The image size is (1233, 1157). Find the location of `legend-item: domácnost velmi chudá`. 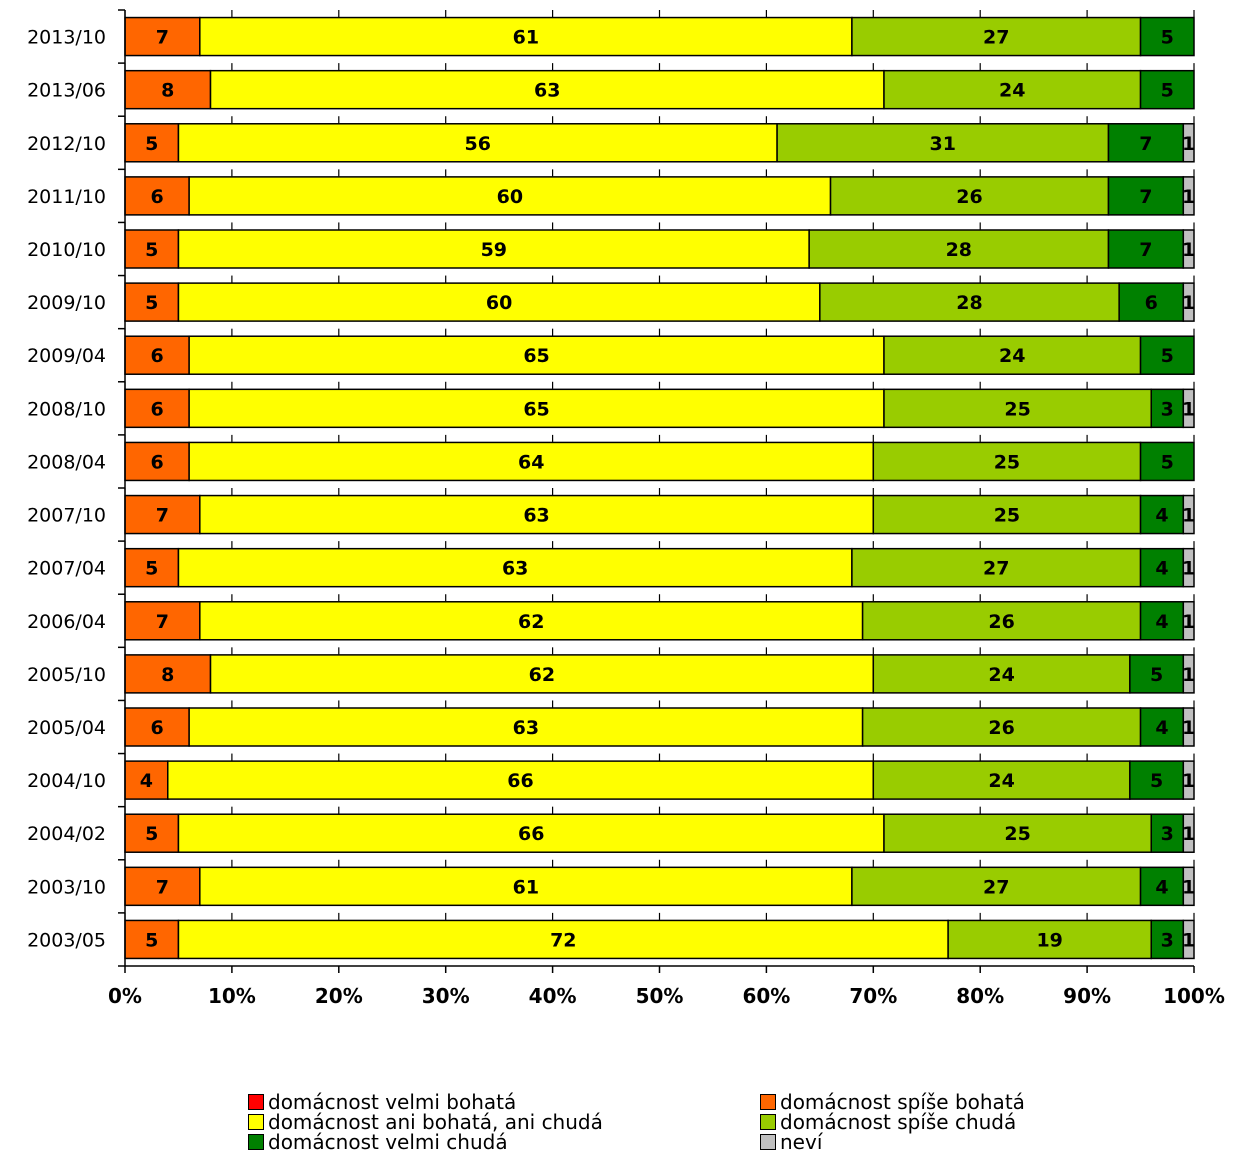

legend-item: domácnost velmi chudá is located at coordinates (504, 1142).